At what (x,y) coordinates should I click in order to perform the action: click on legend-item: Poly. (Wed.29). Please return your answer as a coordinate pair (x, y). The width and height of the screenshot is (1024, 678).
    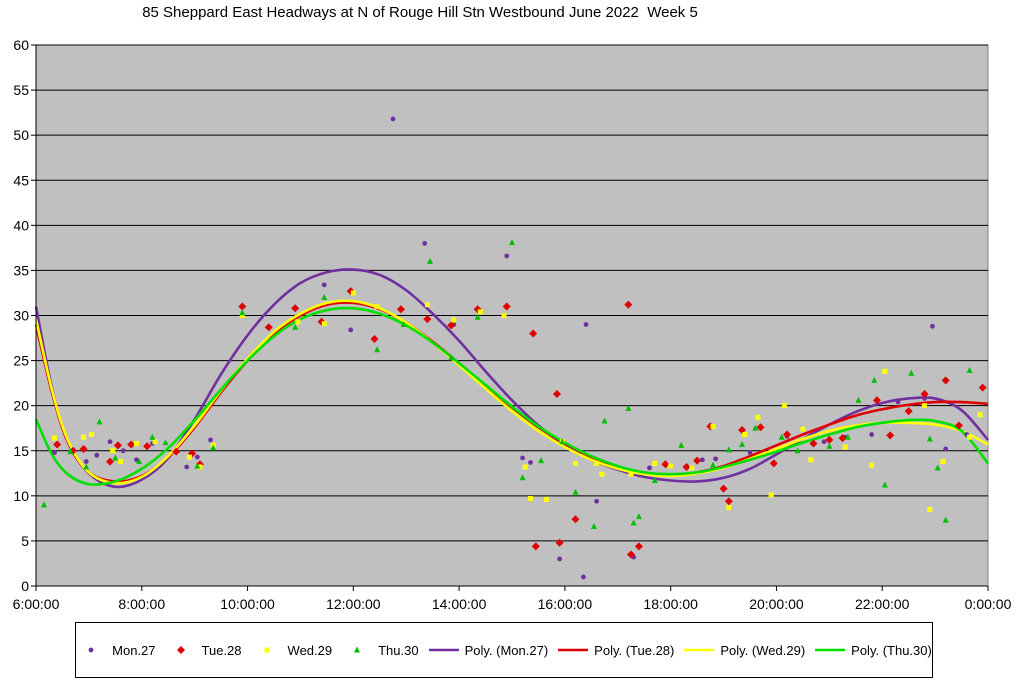
    Looking at the image, I should click on (744, 650).